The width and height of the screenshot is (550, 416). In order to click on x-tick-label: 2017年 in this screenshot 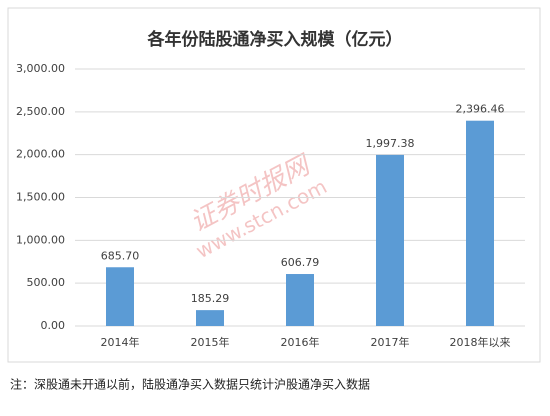, I will do `click(390, 342)`.